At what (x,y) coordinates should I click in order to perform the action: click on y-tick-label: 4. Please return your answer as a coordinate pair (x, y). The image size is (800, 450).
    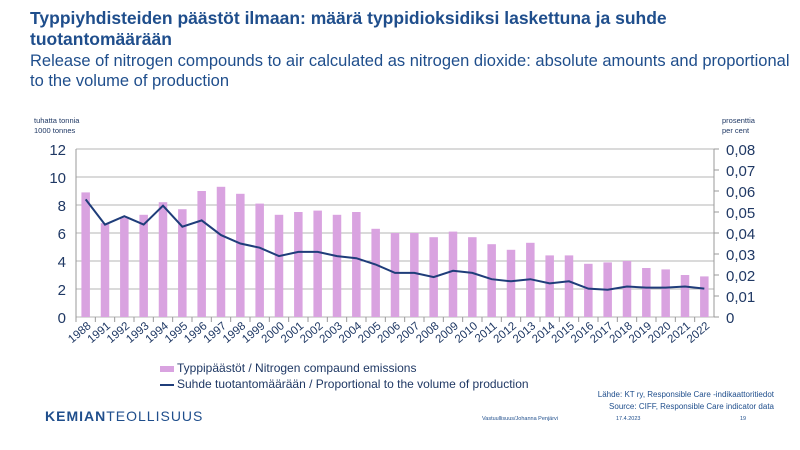
    Looking at the image, I should click on (62, 262).